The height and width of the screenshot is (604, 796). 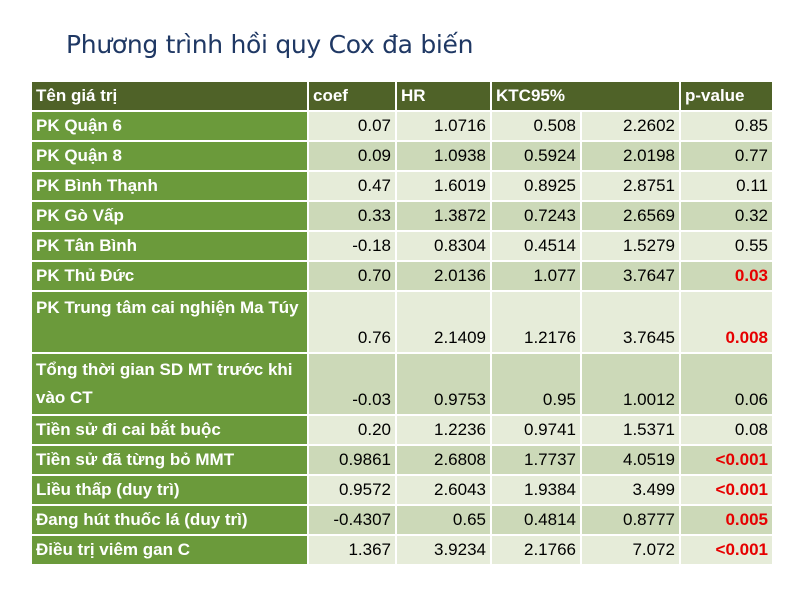 What do you see at coordinates (630, 550) in the screenshot?
I see `ci-high-cell: 7.072` at bounding box center [630, 550].